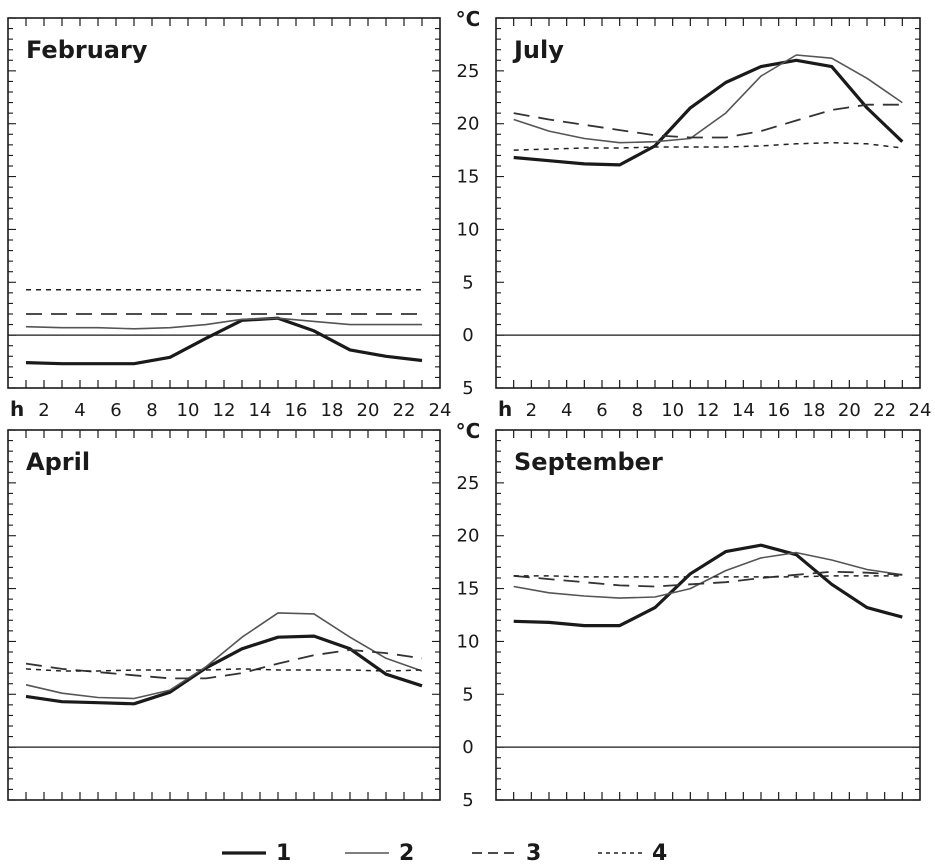 The width and height of the screenshot is (935, 865). Describe the element at coordinates (538, 50) in the screenshot. I see `panel-title: July` at that location.